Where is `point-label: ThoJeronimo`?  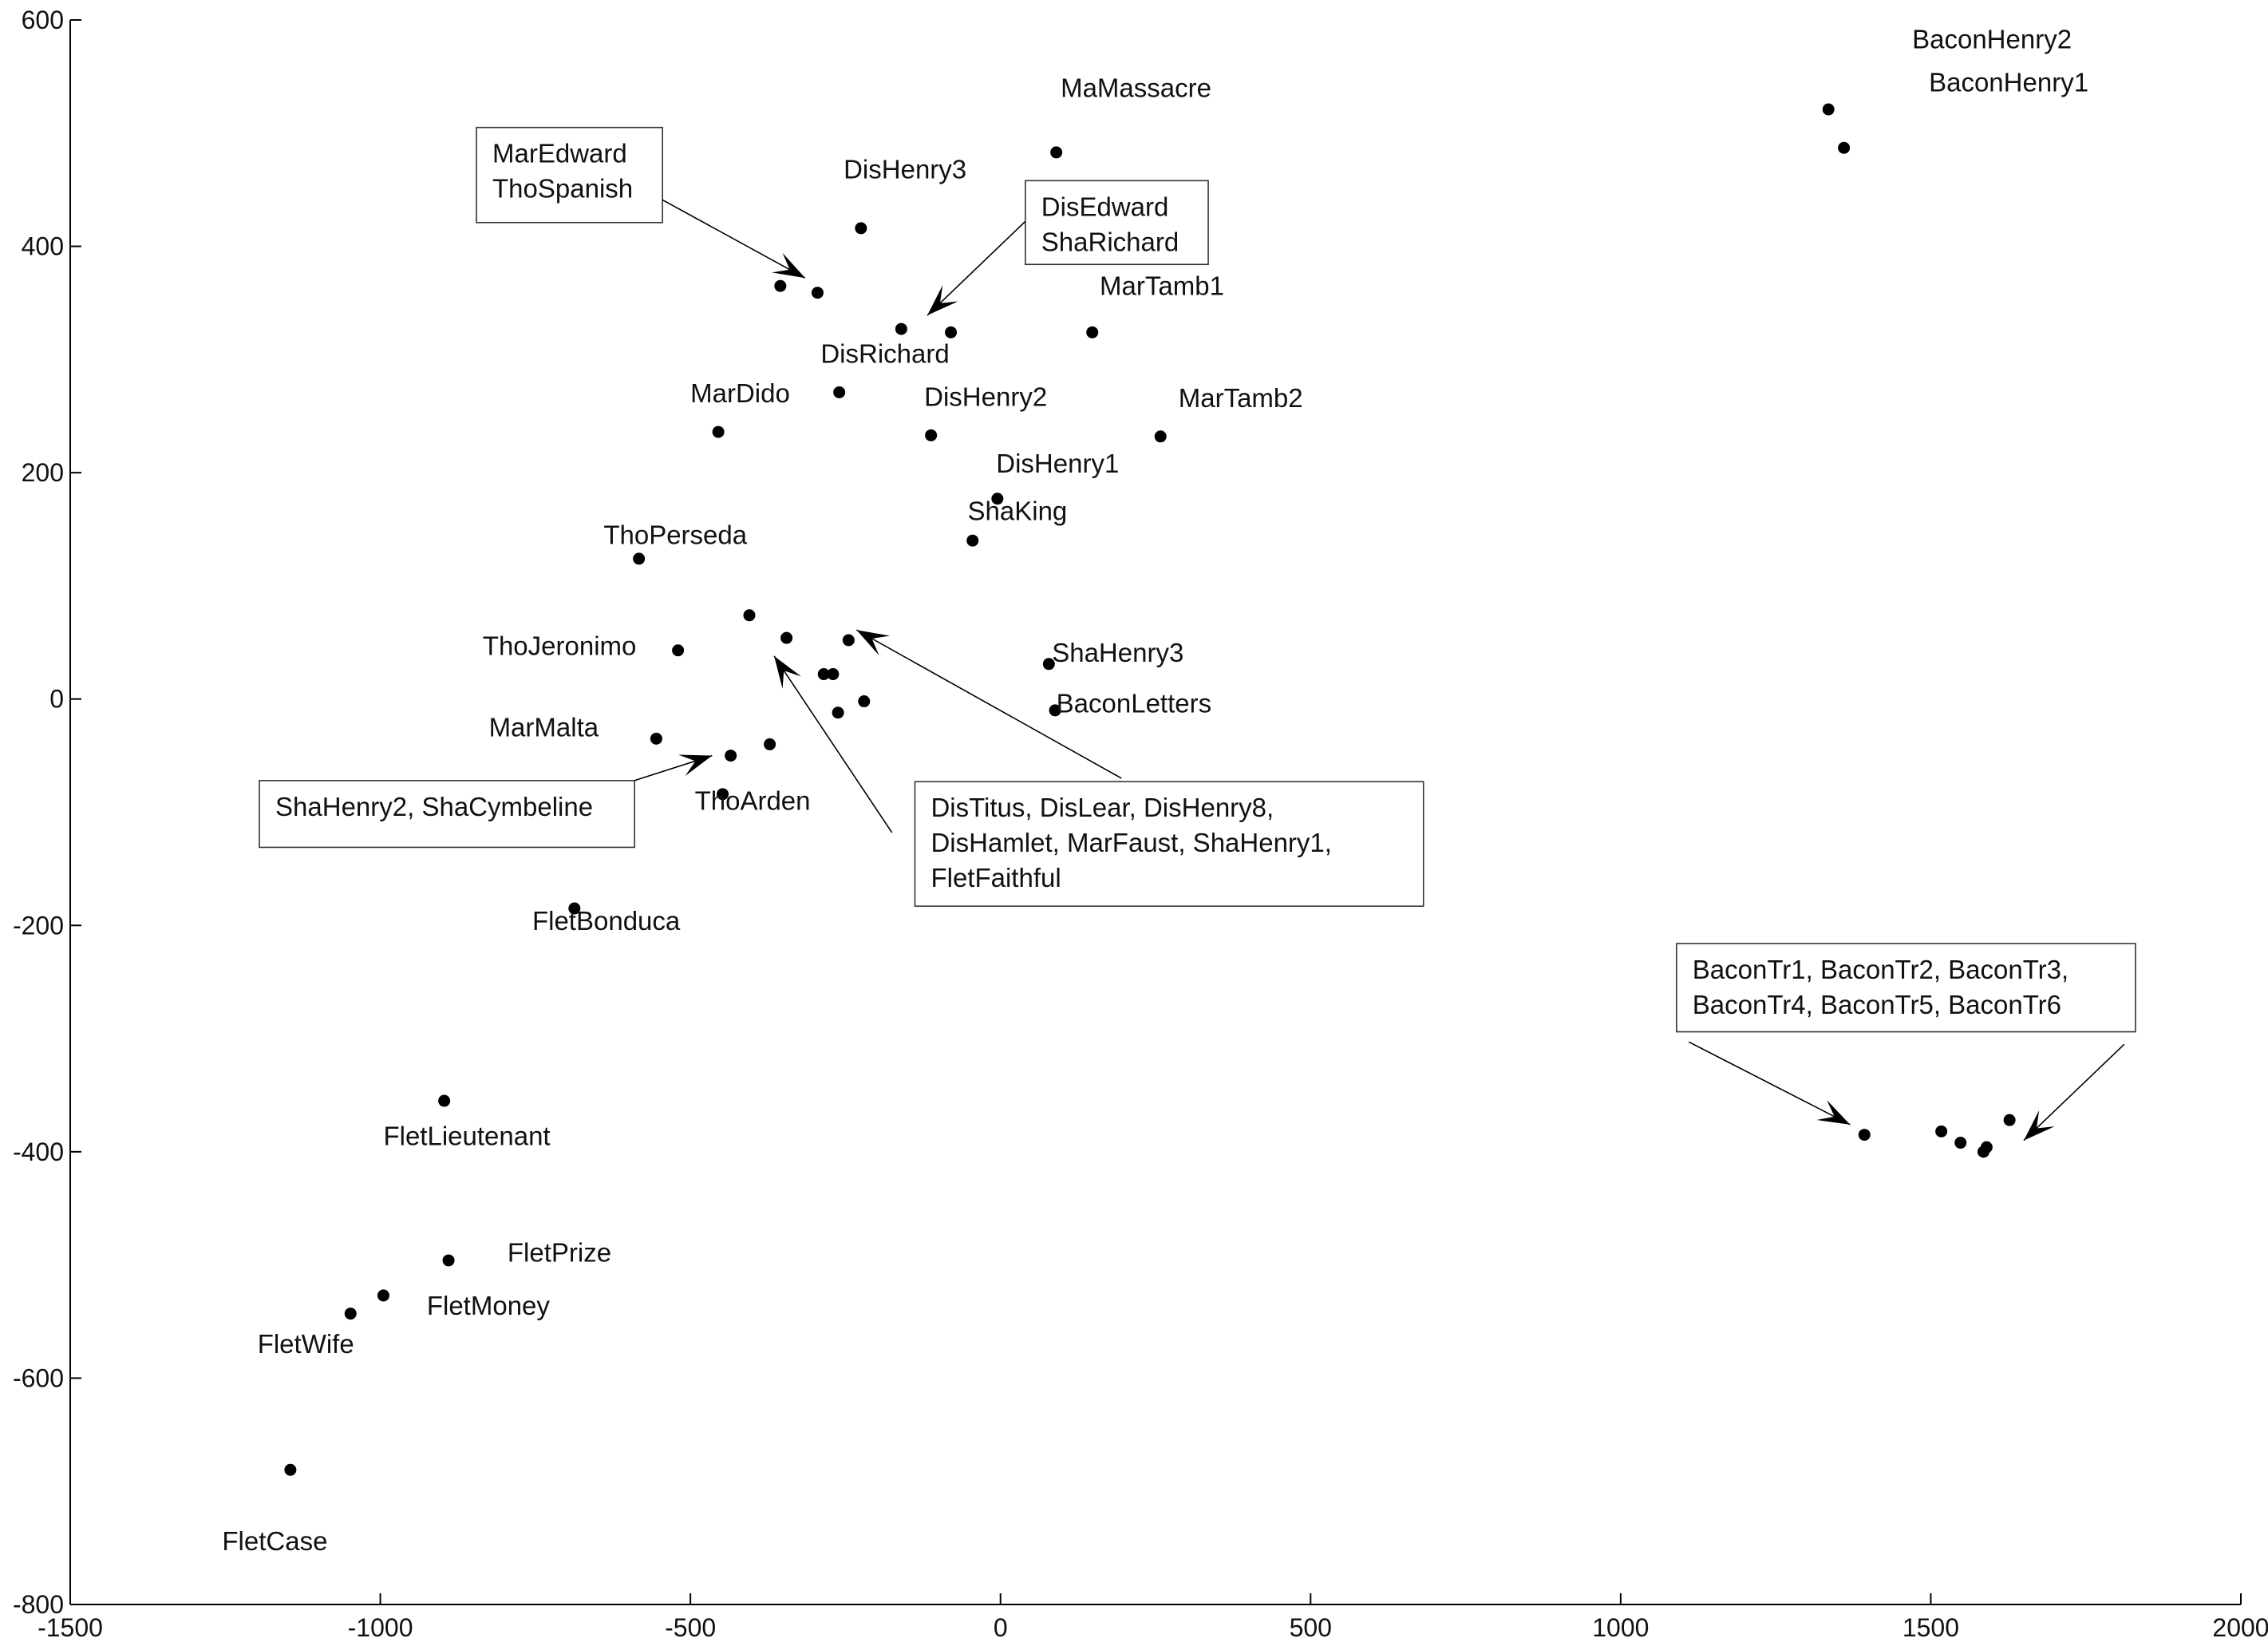
point-label: ThoJeronimo is located at coordinates (560, 646).